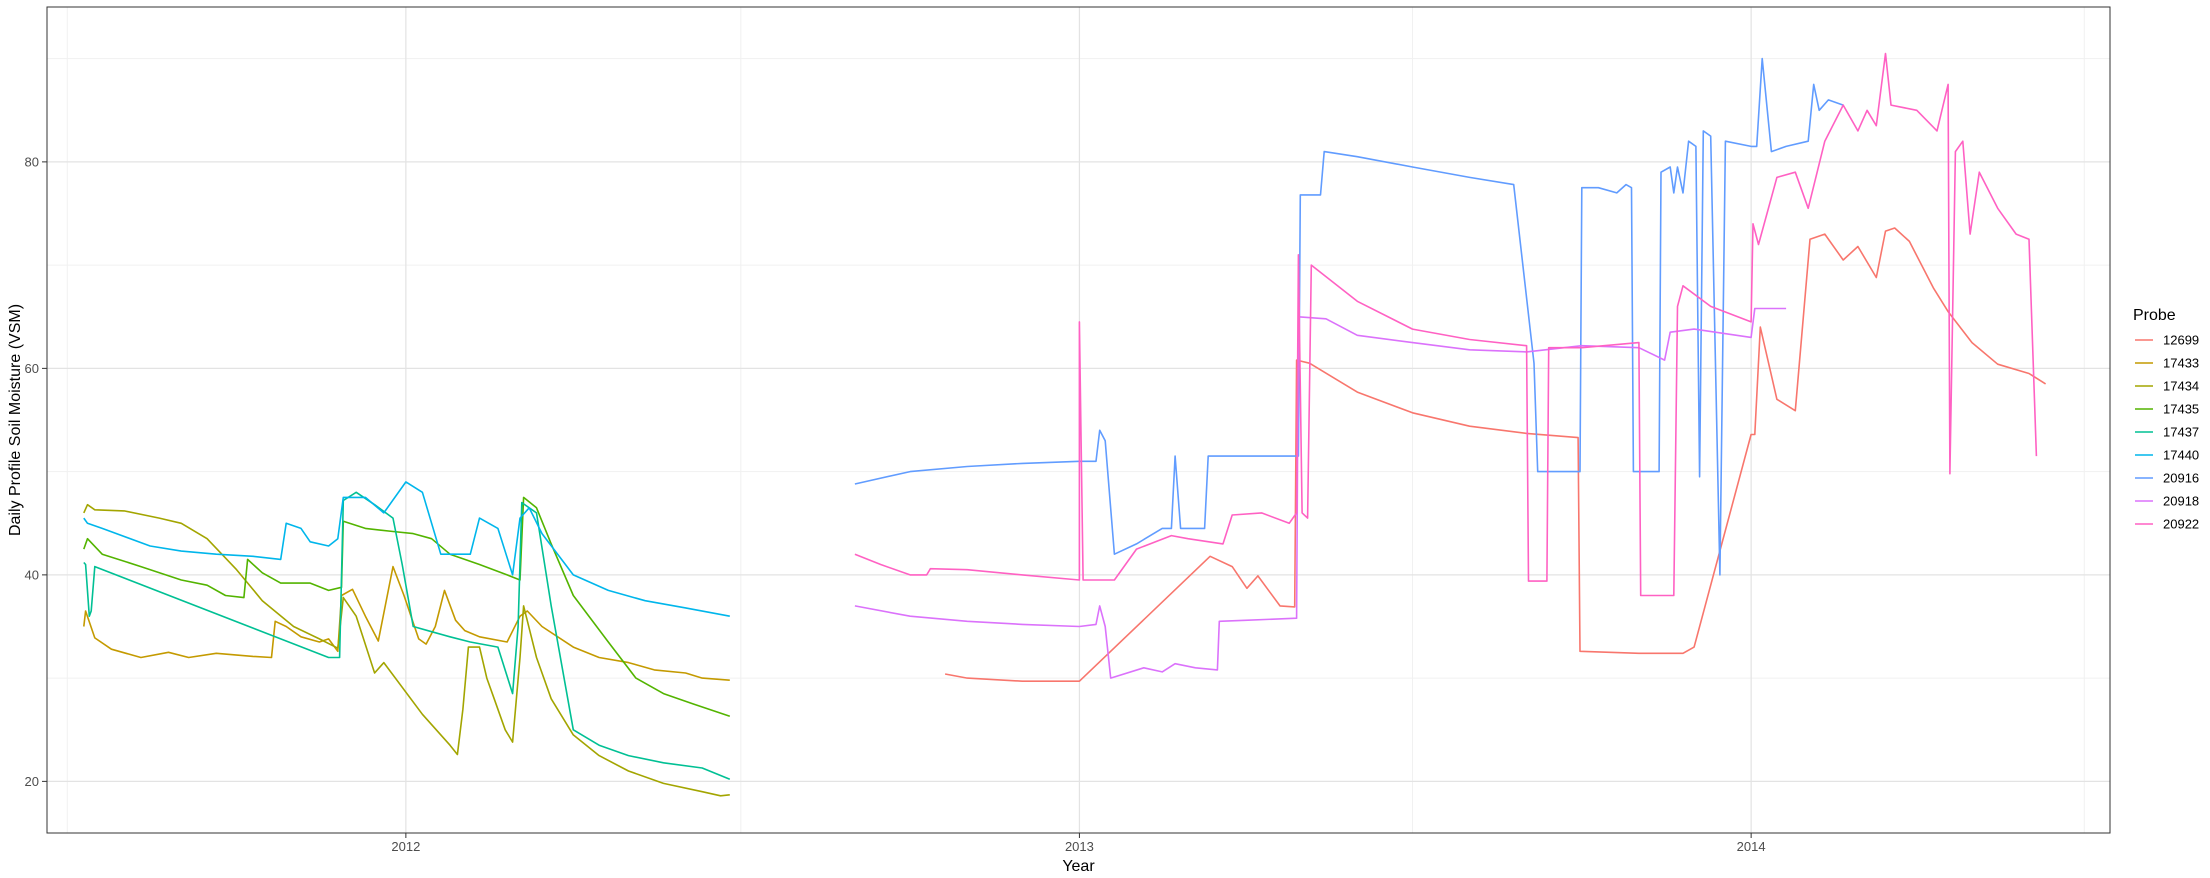 Image resolution: width=2210 pixels, height=878 pixels. What do you see at coordinates (2181, 432) in the screenshot?
I see `legend-label-17437: 17437` at bounding box center [2181, 432].